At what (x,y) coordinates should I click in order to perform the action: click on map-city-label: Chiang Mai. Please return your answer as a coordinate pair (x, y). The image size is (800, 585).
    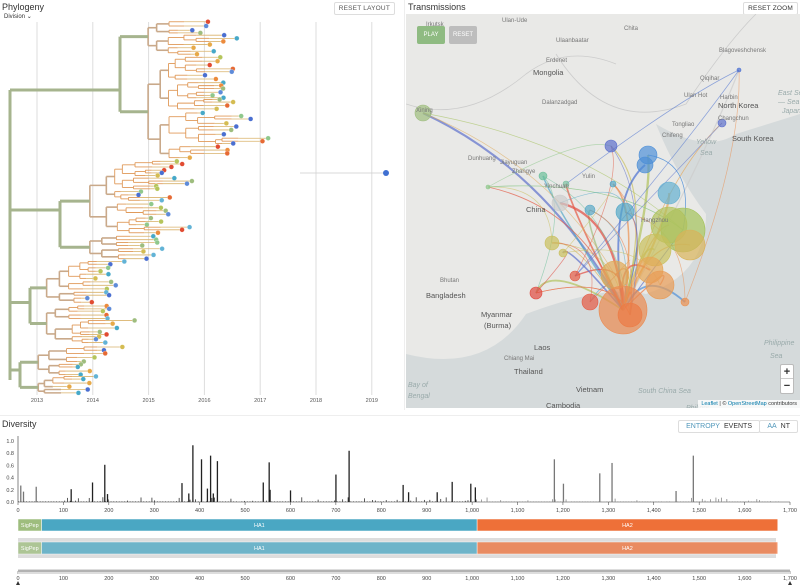
    Looking at the image, I should click on (519, 359).